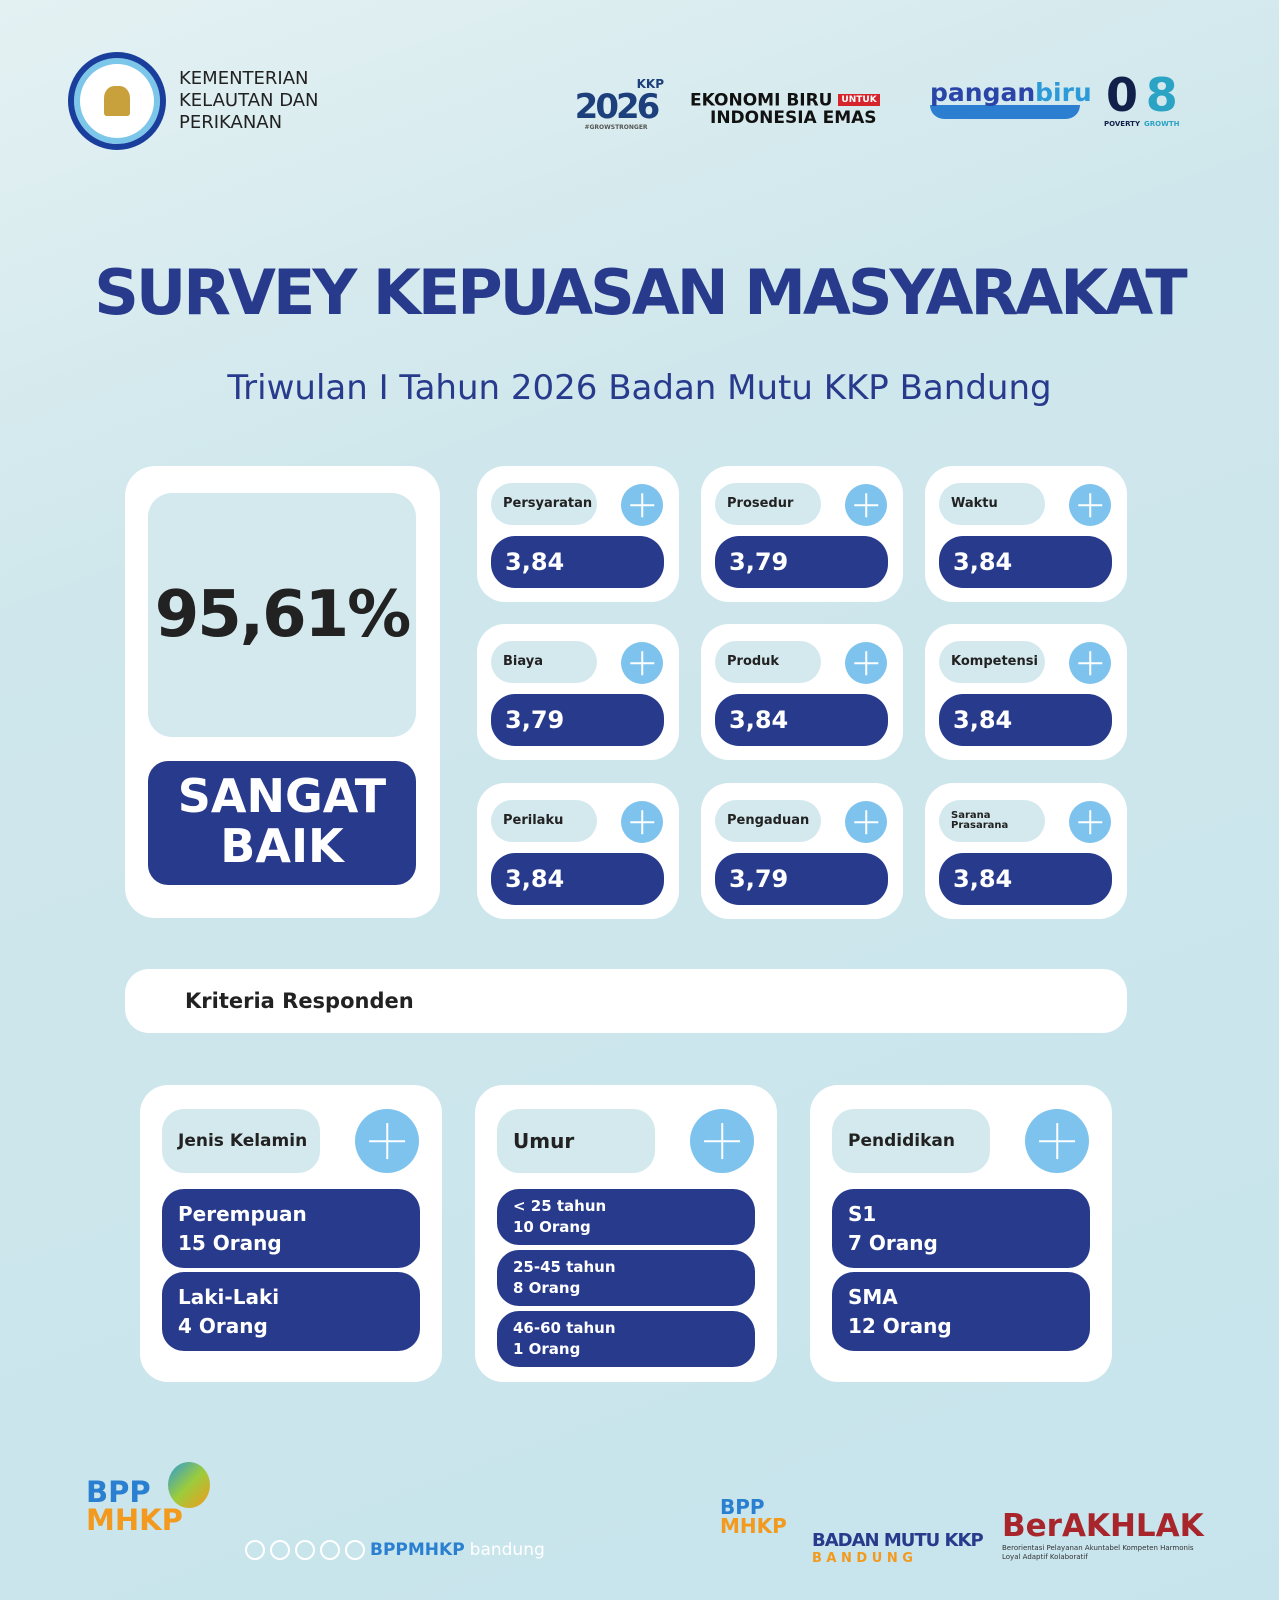 The height and width of the screenshot is (1600, 1279). I want to click on eb-line1: EKONOMI BIRU, so click(761, 100).